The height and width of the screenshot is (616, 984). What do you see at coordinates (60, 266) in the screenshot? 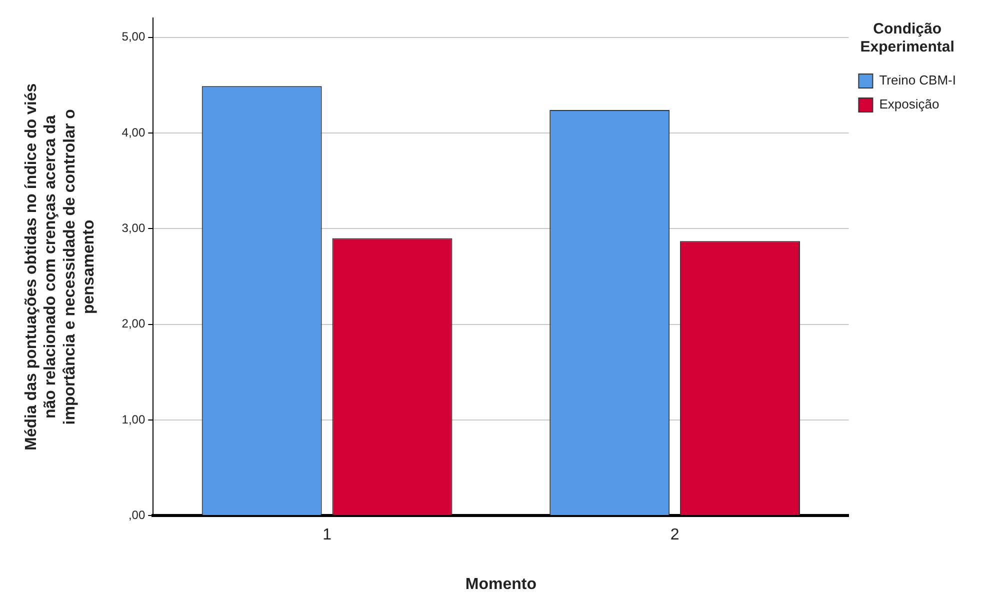
I see `y-axis-title: Média das pontuações obtidas no índice do viés não relacionado com crenças acerca da importância e necessidade de controlar o pensamento` at bounding box center [60, 266].